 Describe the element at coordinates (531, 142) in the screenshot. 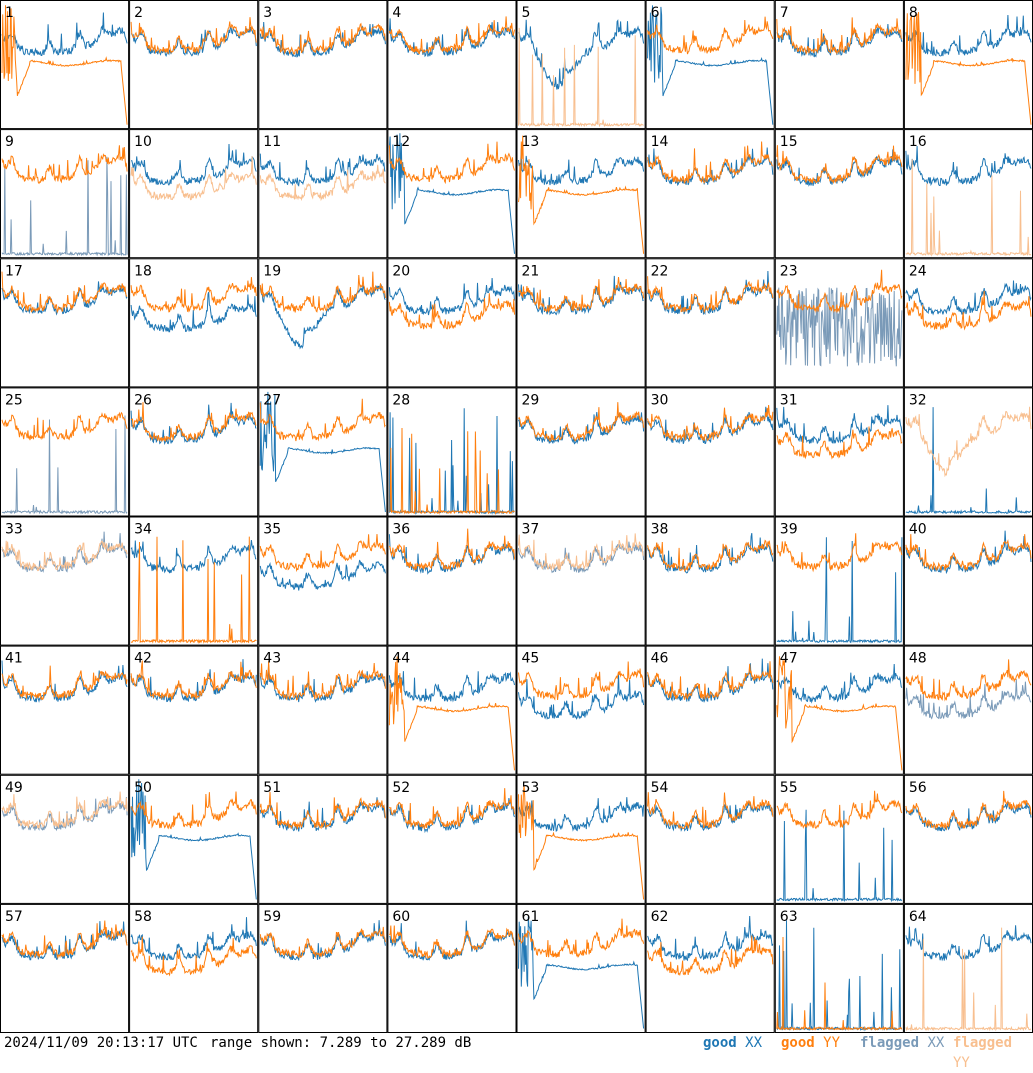

I see `panel-number: 13` at that location.